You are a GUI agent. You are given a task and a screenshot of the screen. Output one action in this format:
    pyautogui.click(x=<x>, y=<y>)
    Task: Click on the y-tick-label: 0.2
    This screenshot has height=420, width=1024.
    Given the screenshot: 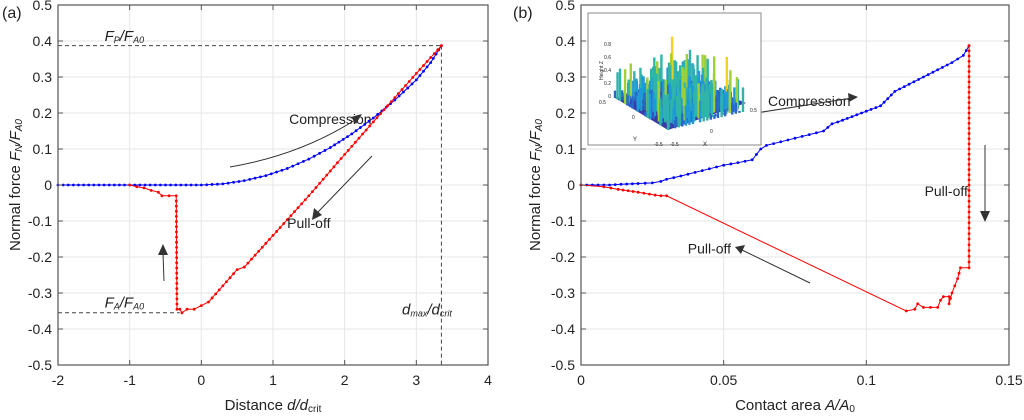 What is the action you would take?
    pyautogui.click(x=566, y=113)
    